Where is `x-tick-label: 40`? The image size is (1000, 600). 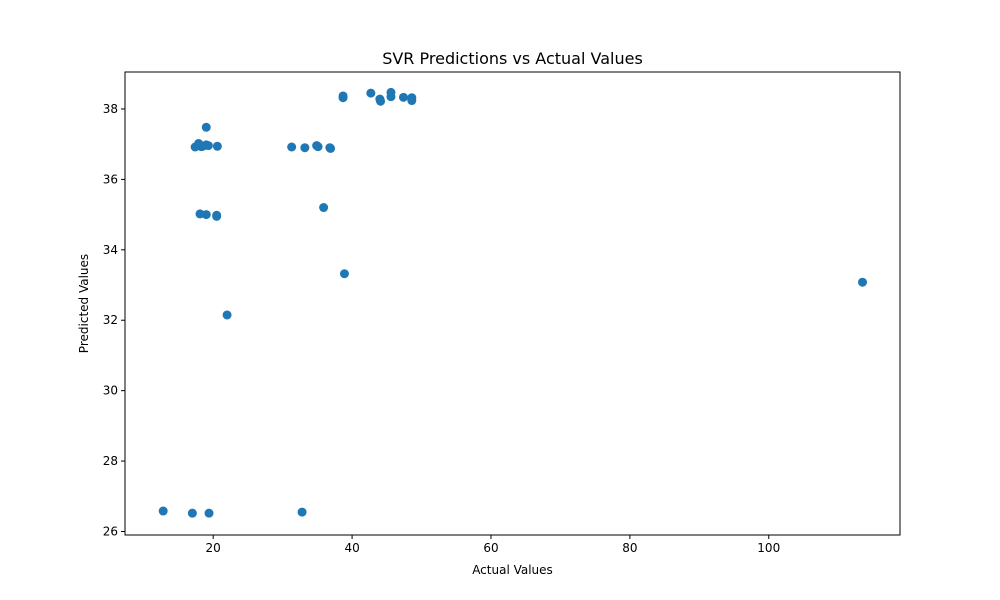
x-tick-label: 40 is located at coordinates (351, 548).